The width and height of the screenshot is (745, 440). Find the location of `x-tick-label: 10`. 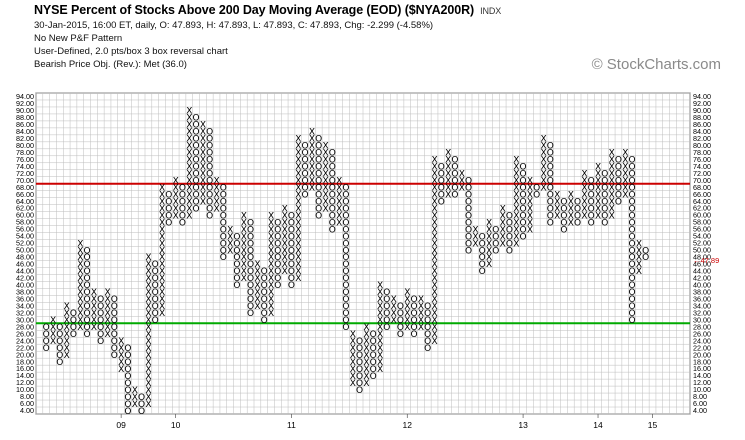

x-tick-label: 10 is located at coordinates (176, 425).